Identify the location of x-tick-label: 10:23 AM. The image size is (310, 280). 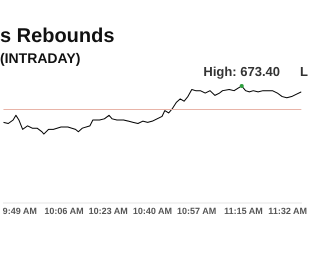
(108, 211).